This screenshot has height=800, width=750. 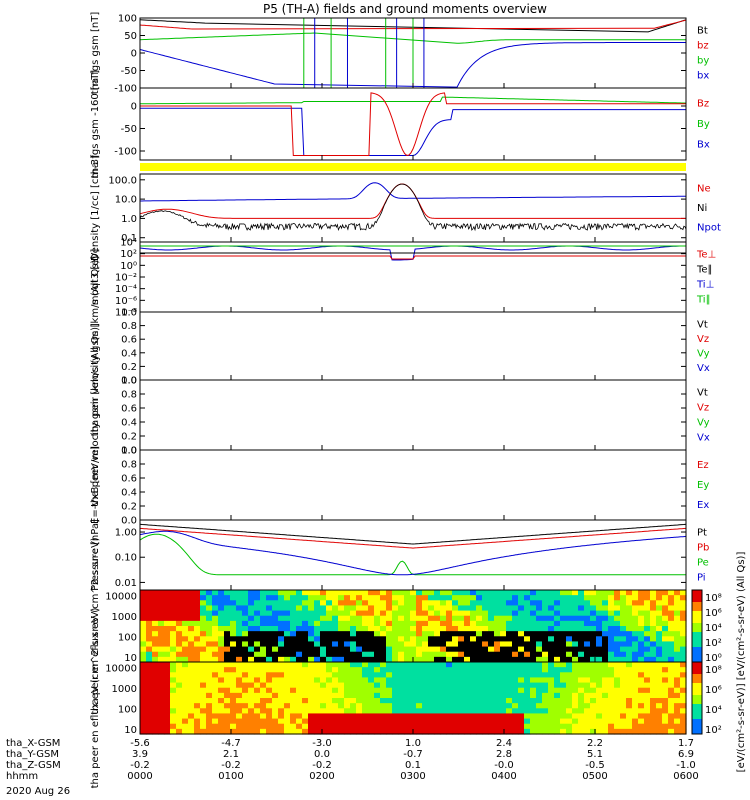 What do you see at coordinates (697, 691) in the screenshot?
I see `colorbar-cell` at bounding box center [697, 691].